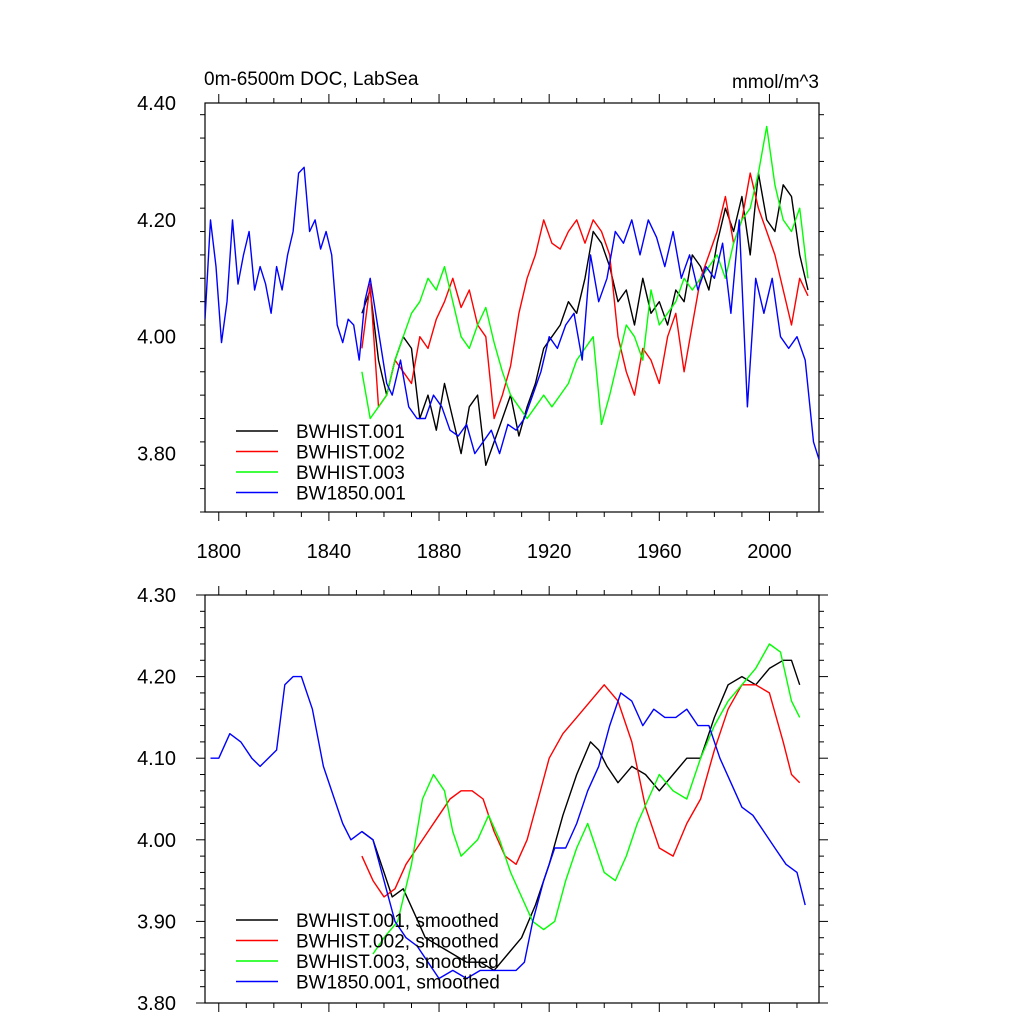  I want to click on x-tick-label: 1920, so click(549, 552).